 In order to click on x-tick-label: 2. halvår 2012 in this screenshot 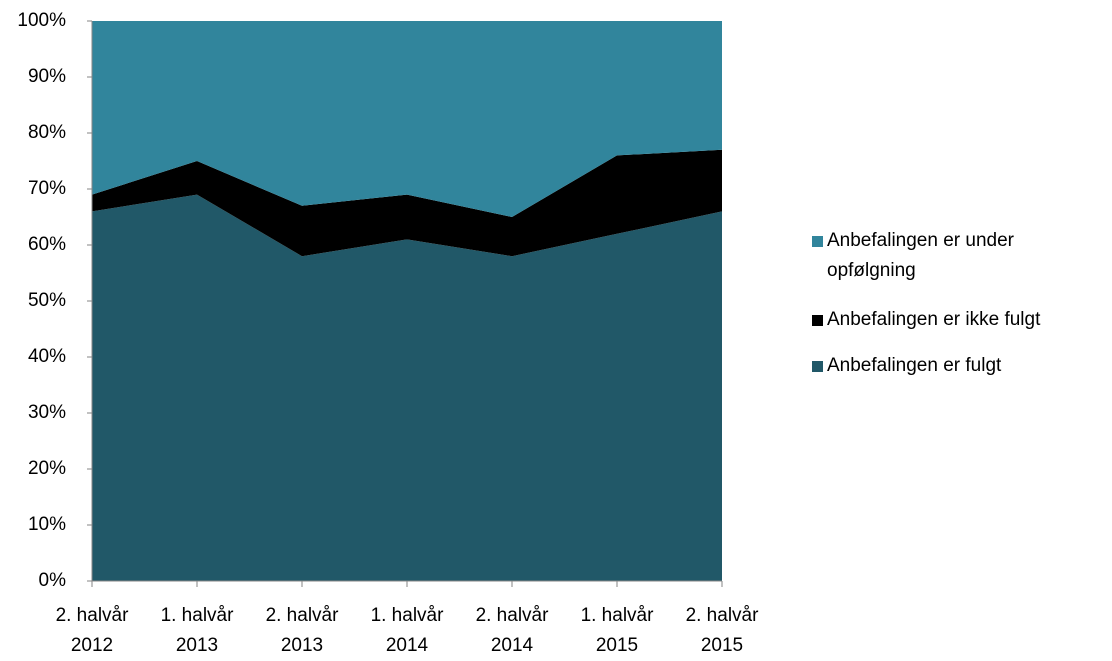, I will do `click(92, 630)`.